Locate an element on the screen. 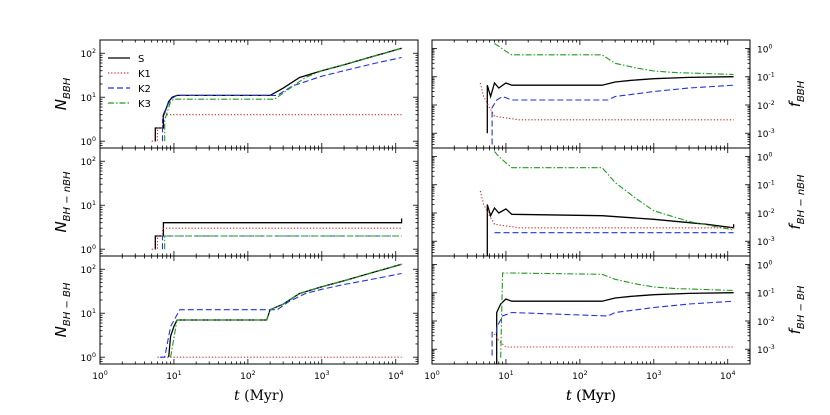 The height and width of the screenshot is (415, 830). legend: S K1 K2 K3 is located at coordinates (129, 82).